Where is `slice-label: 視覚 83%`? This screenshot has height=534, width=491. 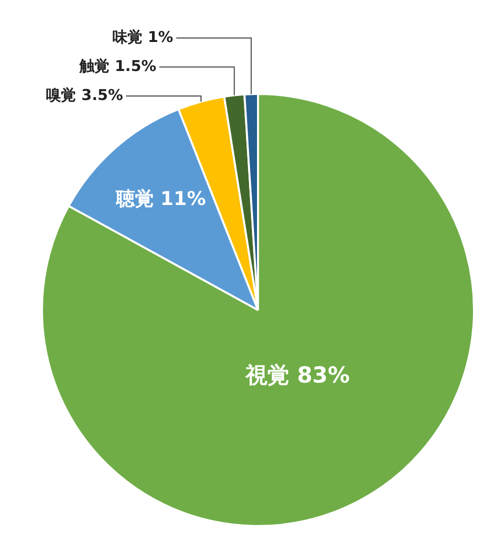 slice-label: 視覚 83% is located at coordinates (297, 375).